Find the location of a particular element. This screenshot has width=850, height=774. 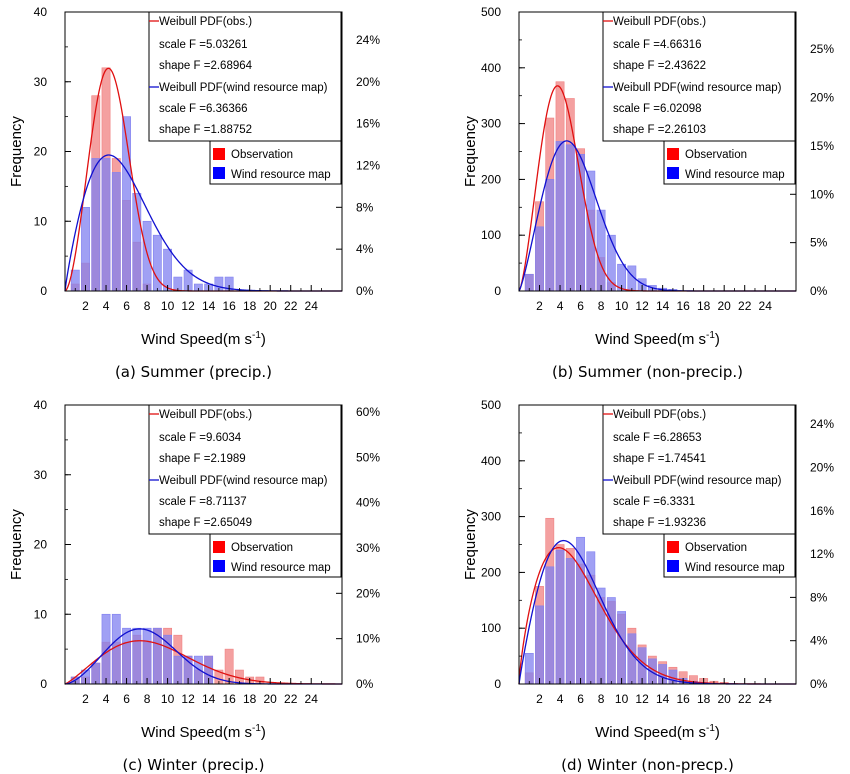

y-tick-label: 400 is located at coordinates (491, 68).